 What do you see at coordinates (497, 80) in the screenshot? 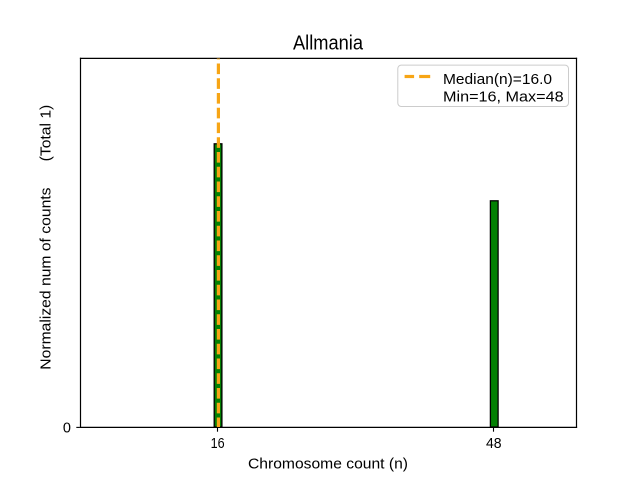
I see `svg-text: Median(n)=16.0` at bounding box center [497, 80].